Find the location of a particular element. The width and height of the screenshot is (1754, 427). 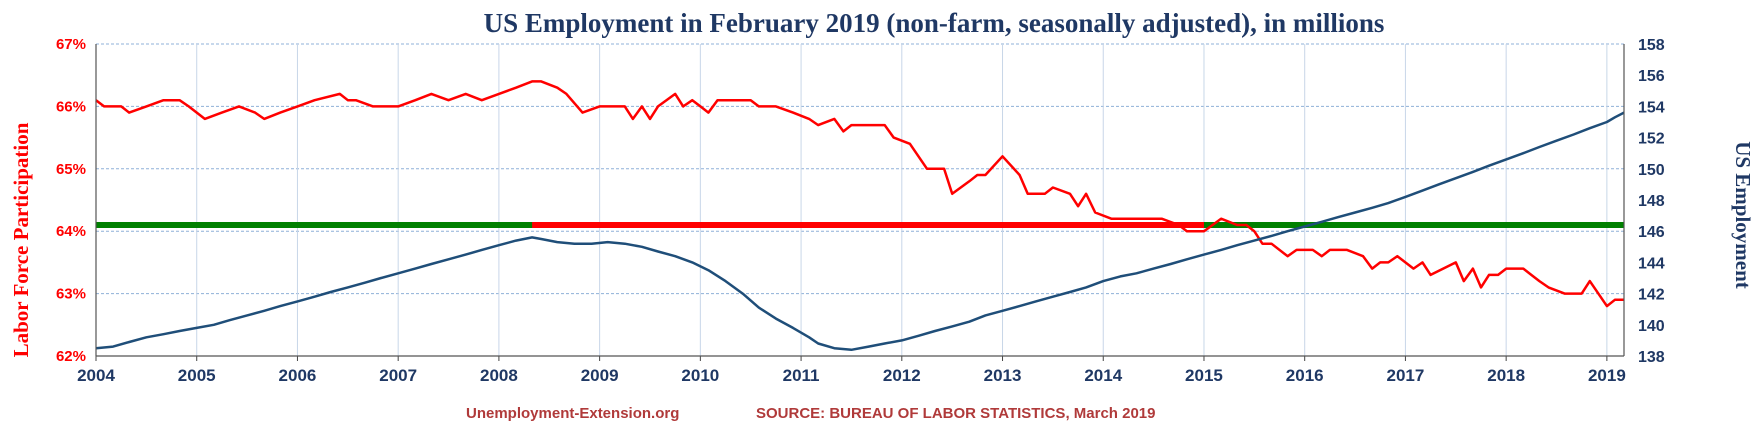

x-tick-label: 2019 is located at coordinates (1607, 375).